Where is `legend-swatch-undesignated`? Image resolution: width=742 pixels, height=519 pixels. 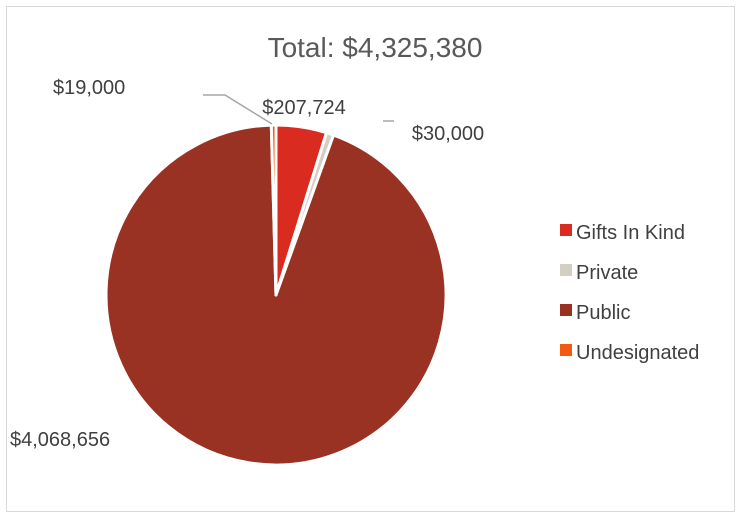 legend-swatch-undesignated is located at coordinates (566, 350).